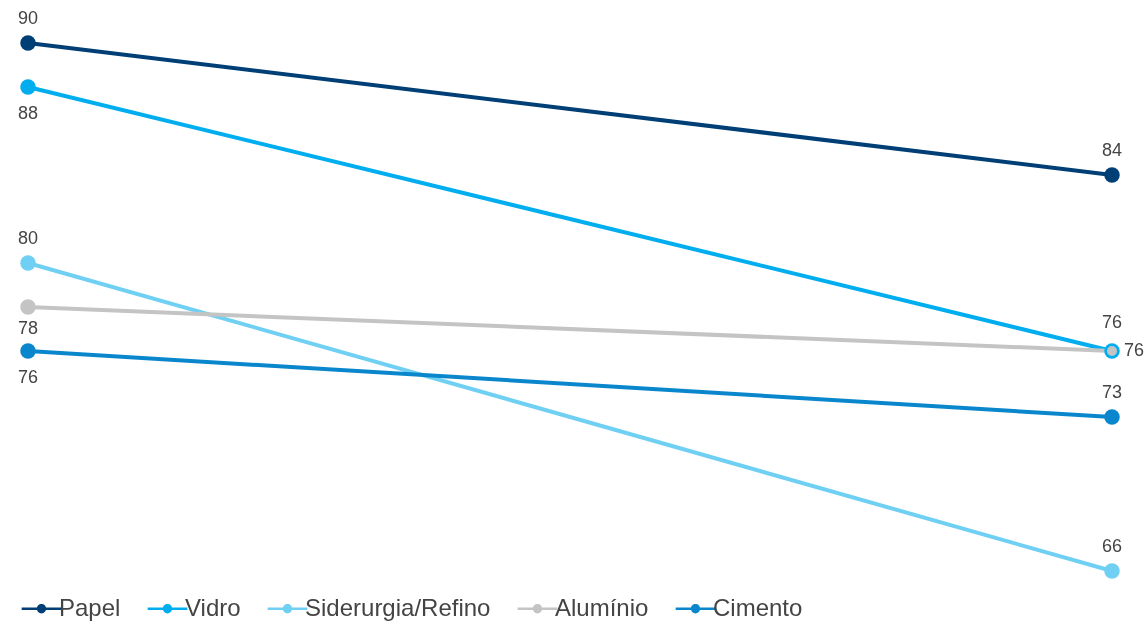 The width and height of the screenshot is (1148, 640). Describe the element at coordinates (398, 607) in the screenshot. I see `legend-label: Siderurgia/Refino` at that location.